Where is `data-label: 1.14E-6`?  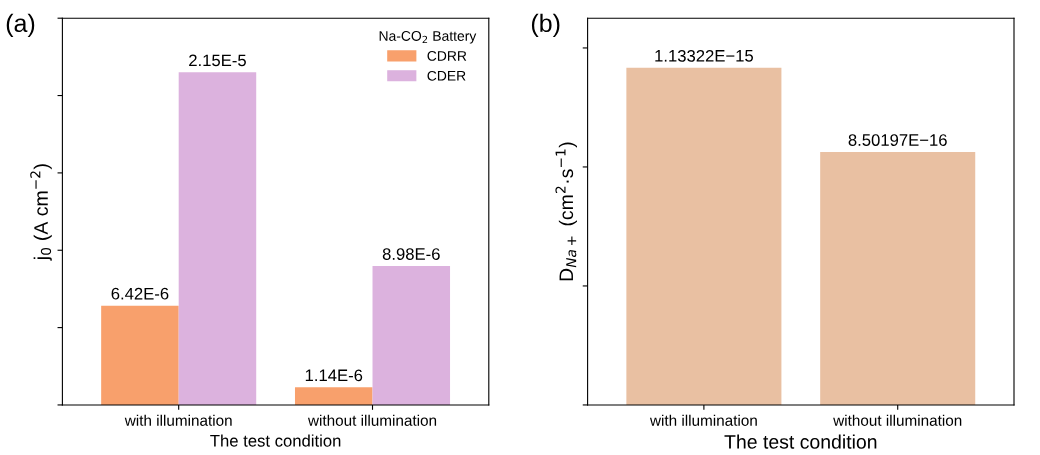 data-label: 1.14E-6 is located at coordinates (334, 375).